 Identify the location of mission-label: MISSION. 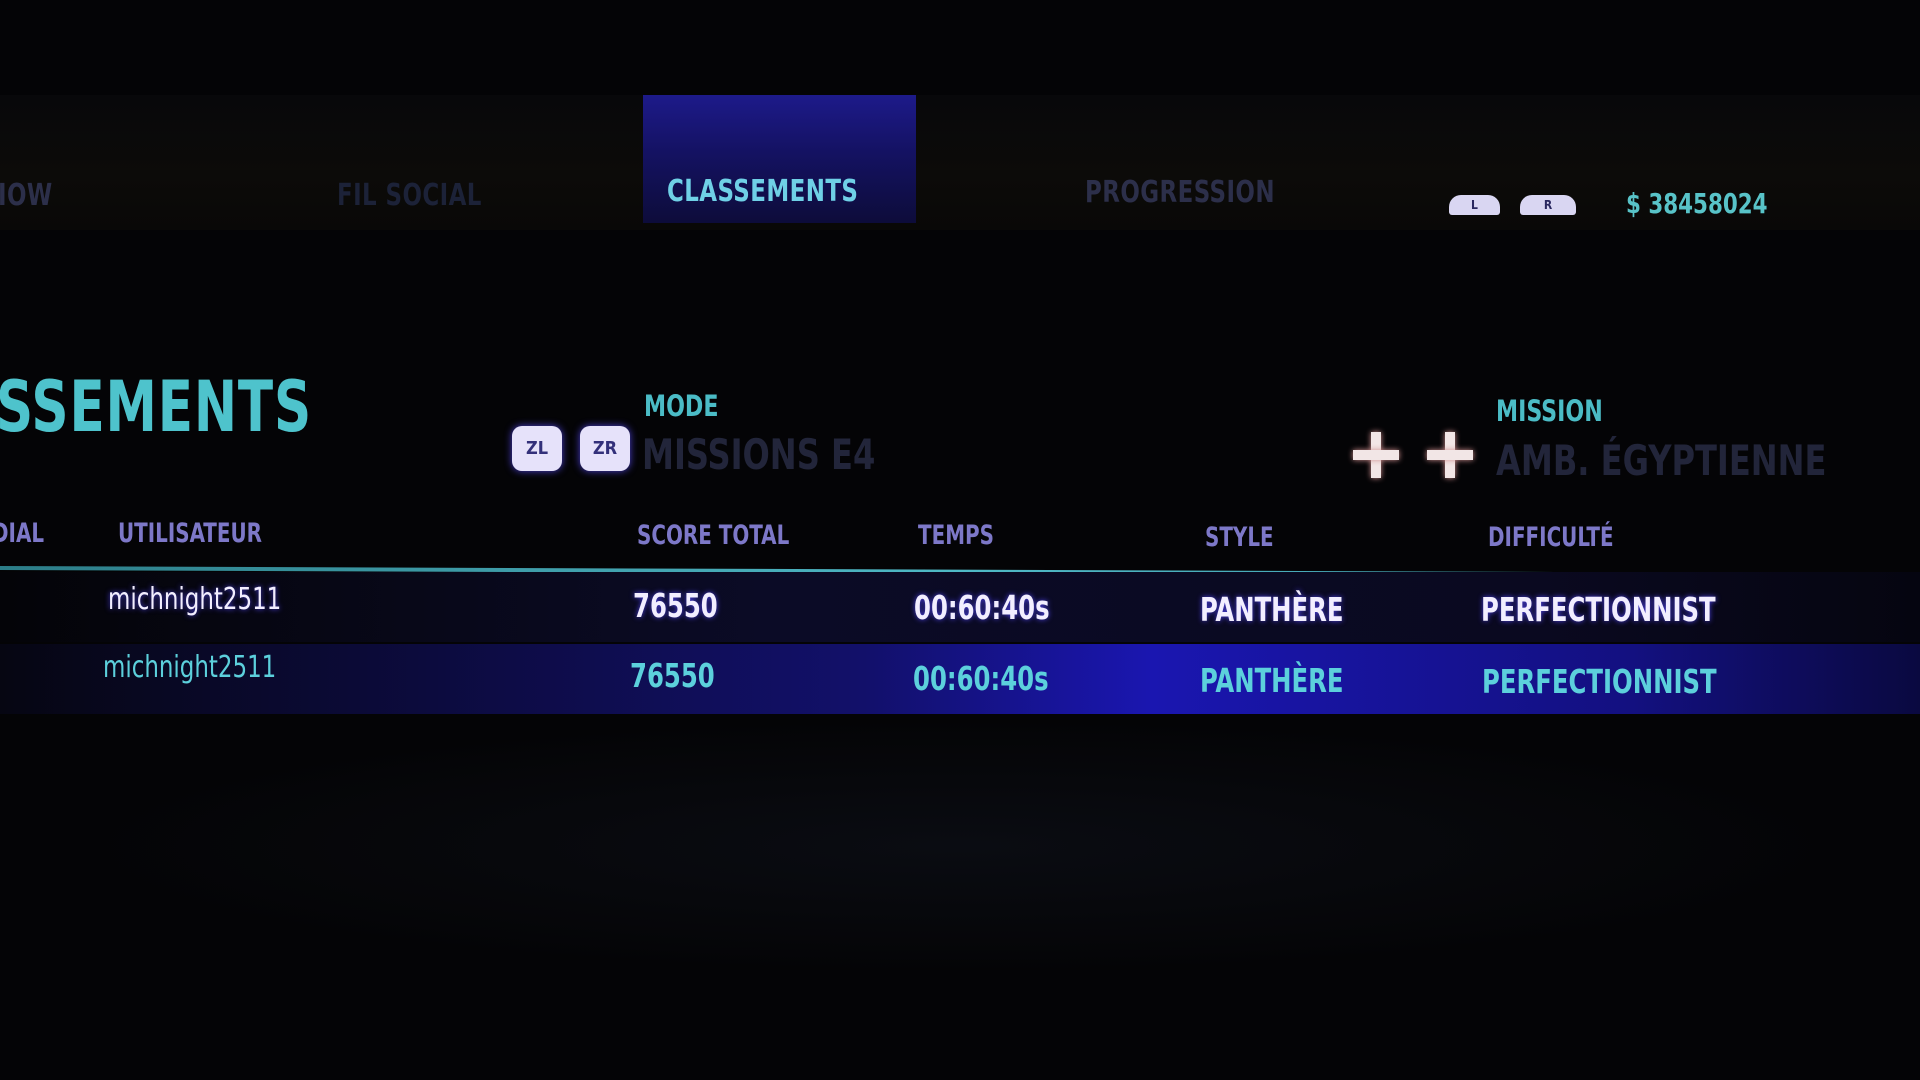
(1549, 411).